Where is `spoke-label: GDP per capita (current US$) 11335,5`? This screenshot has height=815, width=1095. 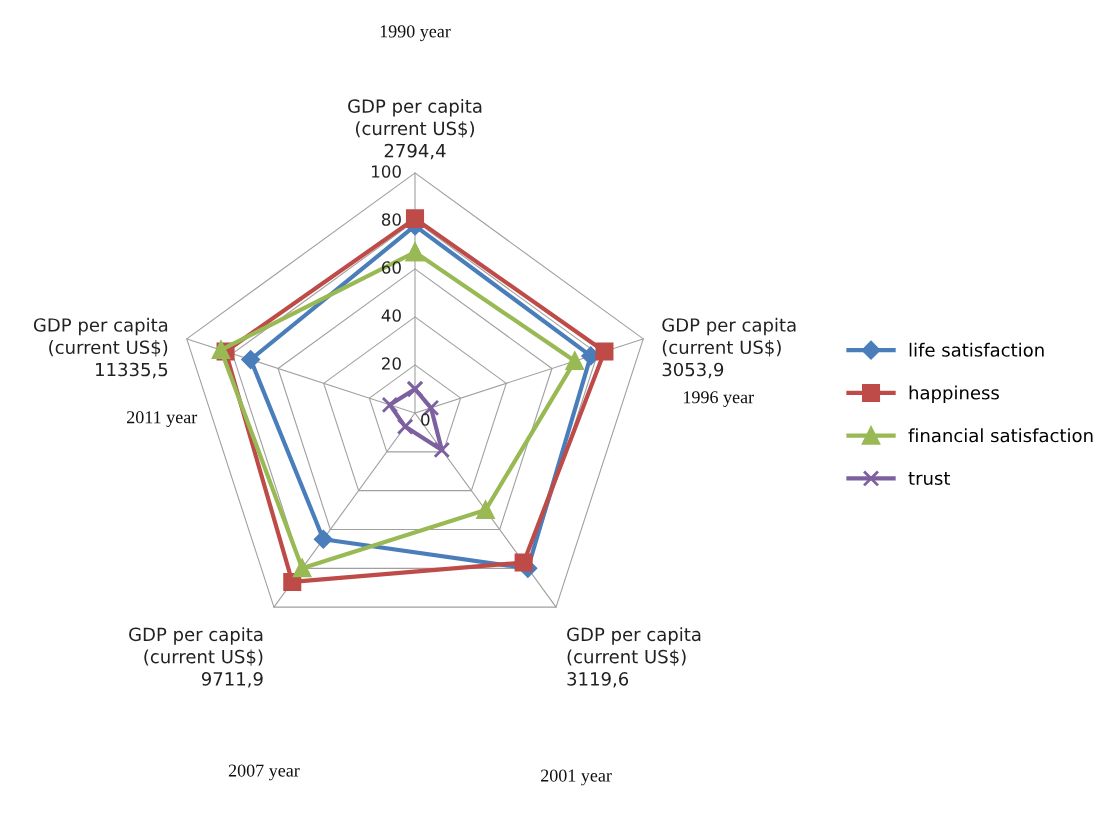 spoke-label: GDP per capita (current US$) 11335,5 is located at coordinates (100, 348).